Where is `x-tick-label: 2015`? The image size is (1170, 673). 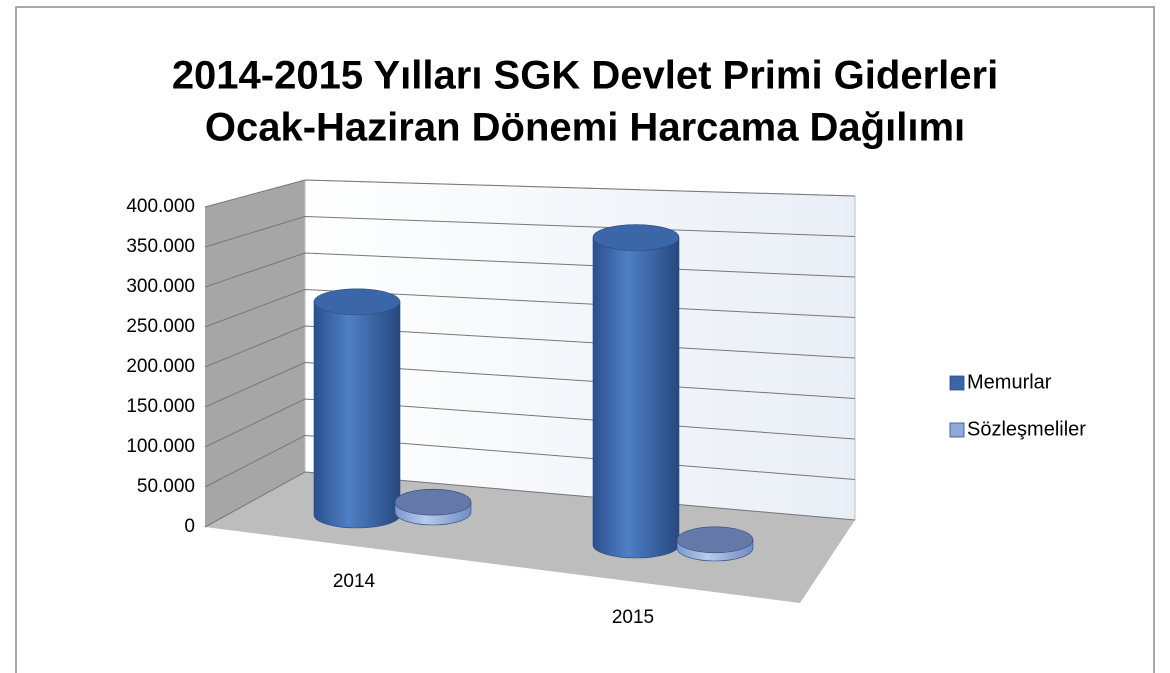
x-tick-label: 2015 is located at coordinates (633, 617).